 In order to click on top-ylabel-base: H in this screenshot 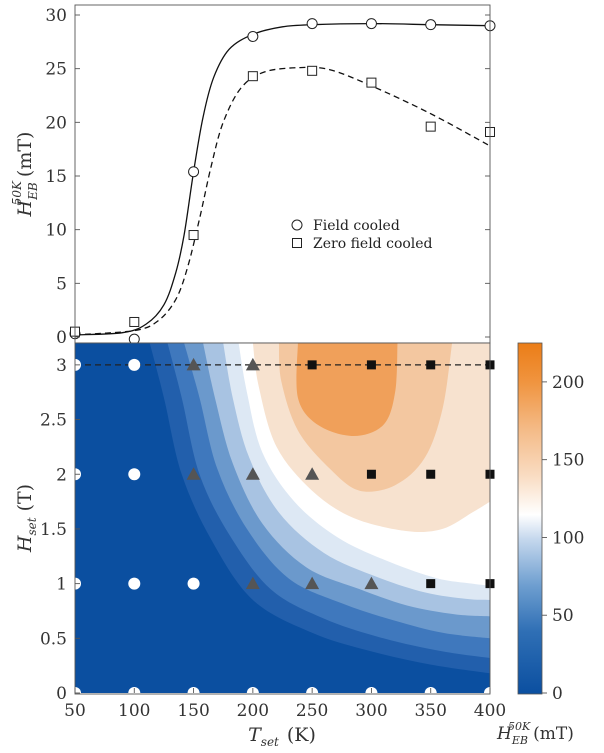, I will do `click(25, 208)`.